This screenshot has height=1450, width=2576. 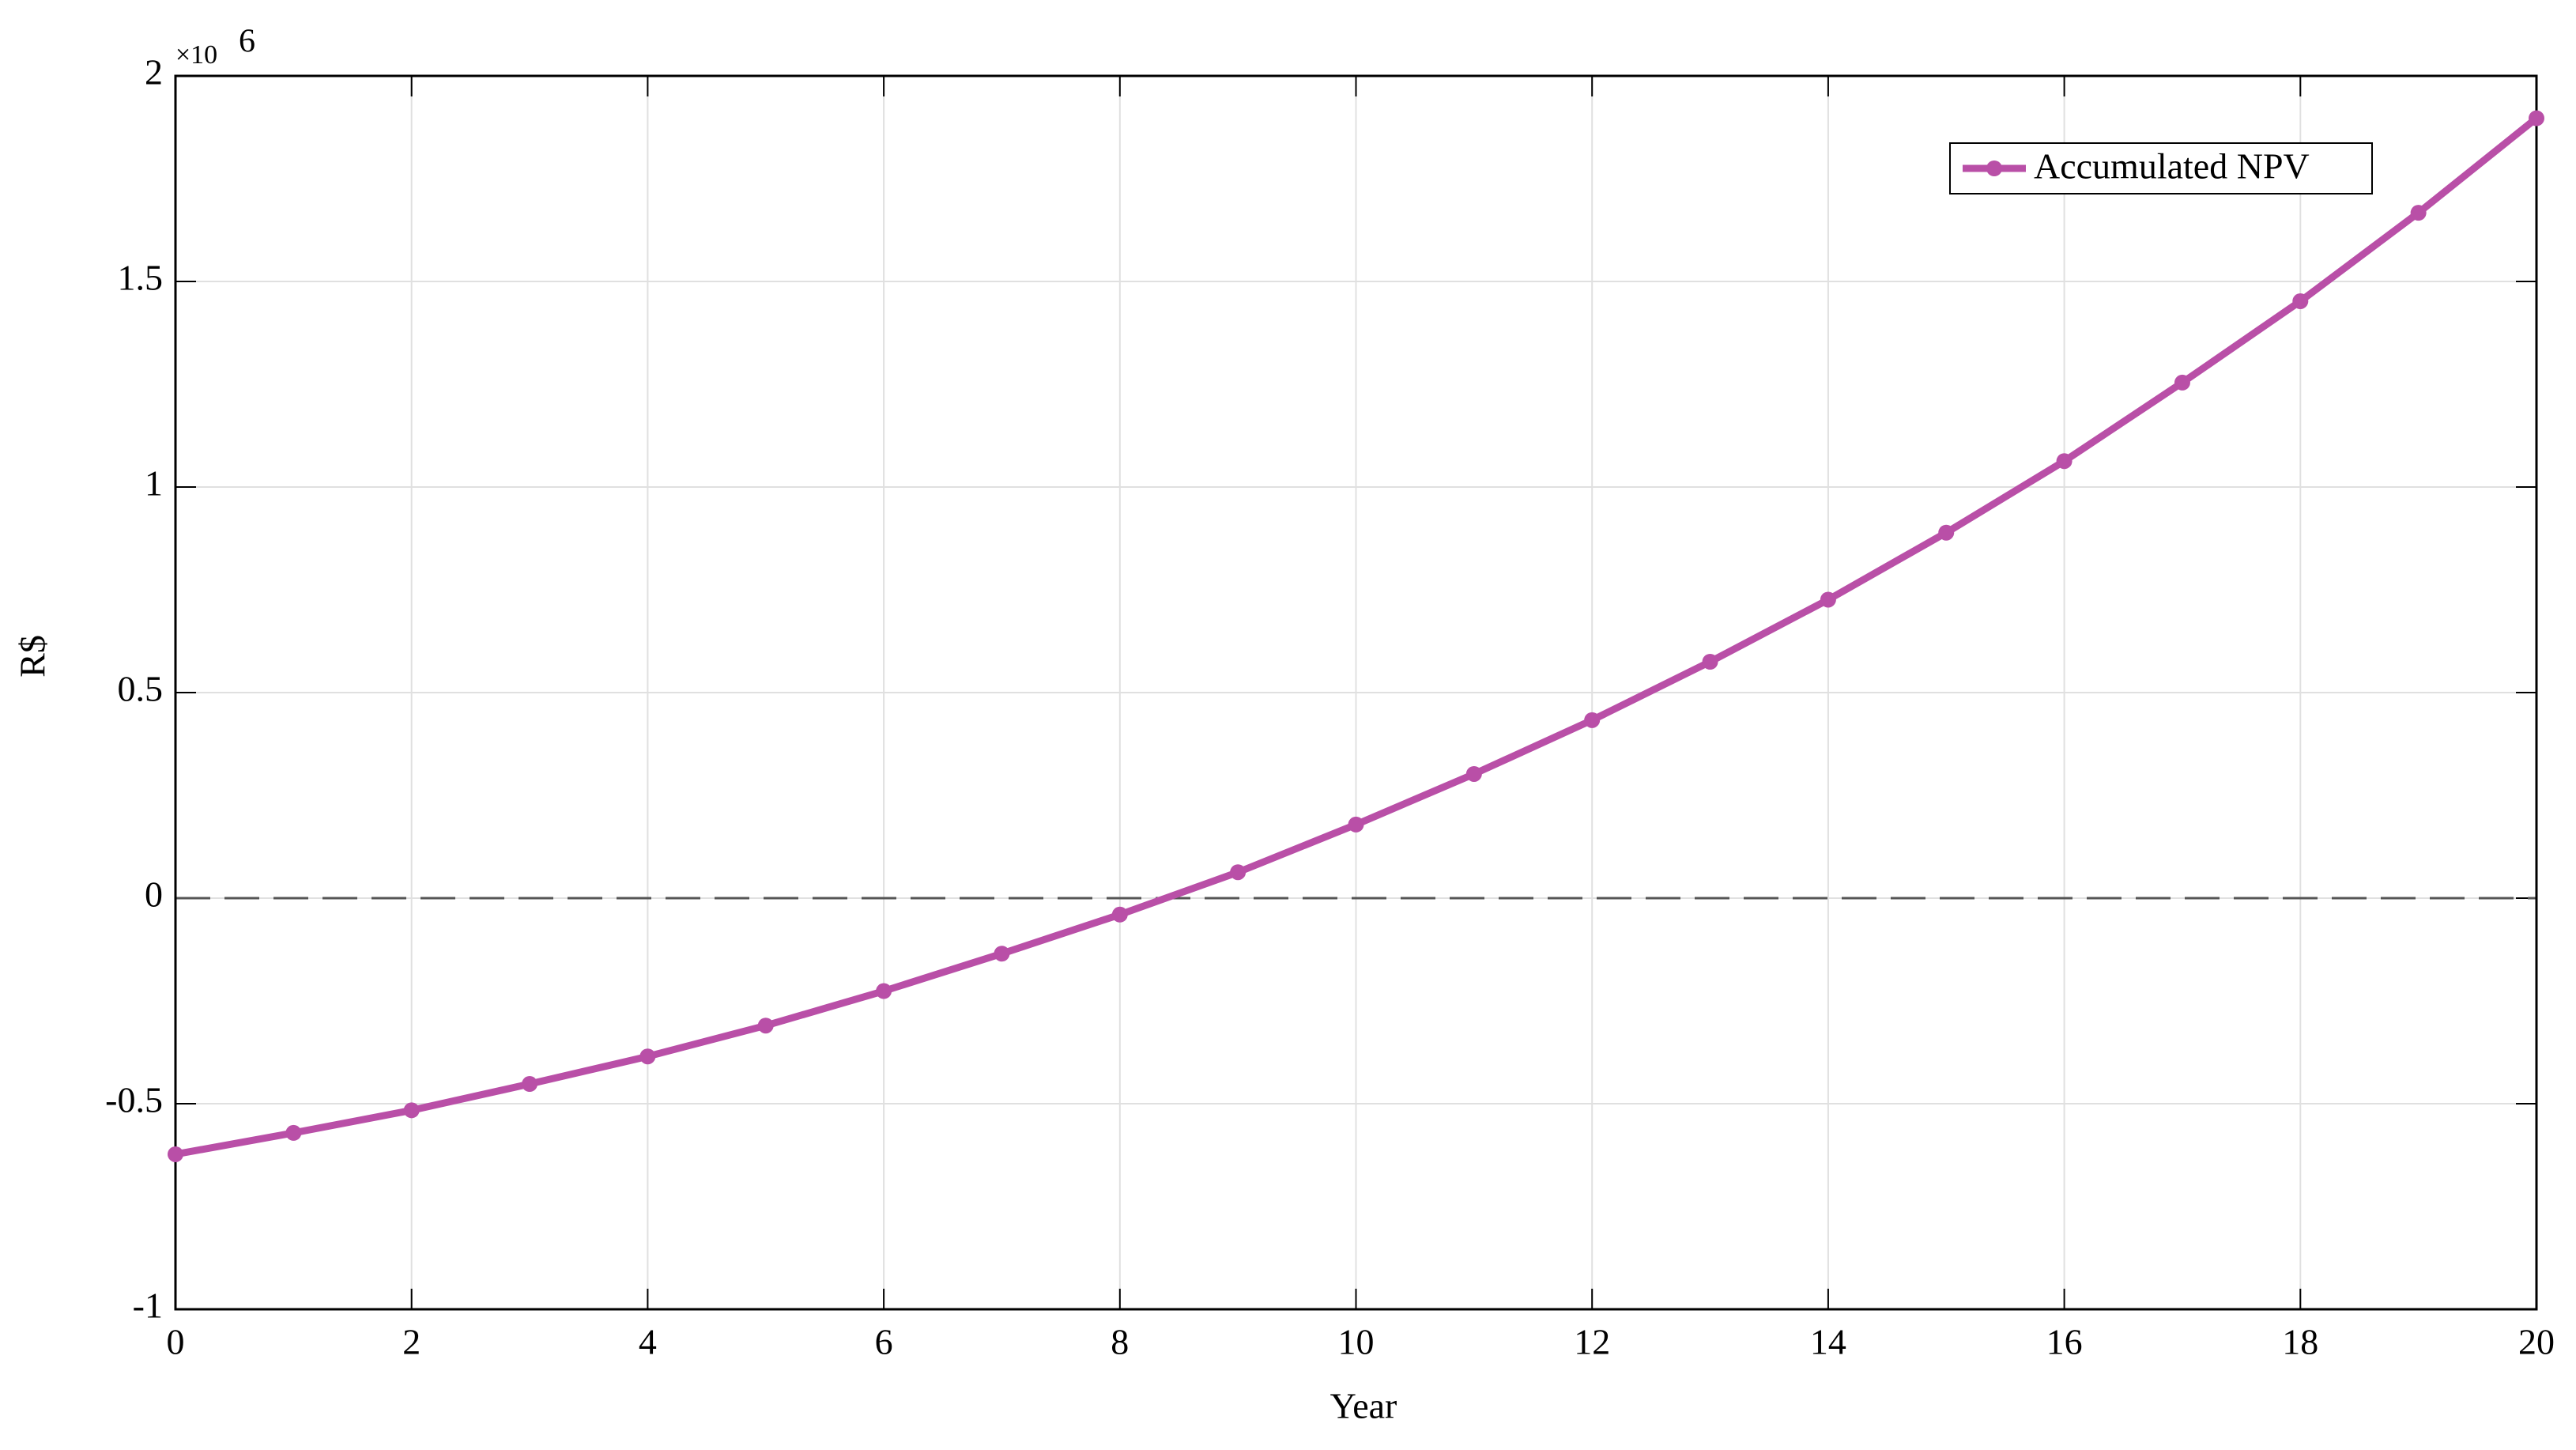 I want to click on x-axis-label: Year, so click(x=1363, y=1406).